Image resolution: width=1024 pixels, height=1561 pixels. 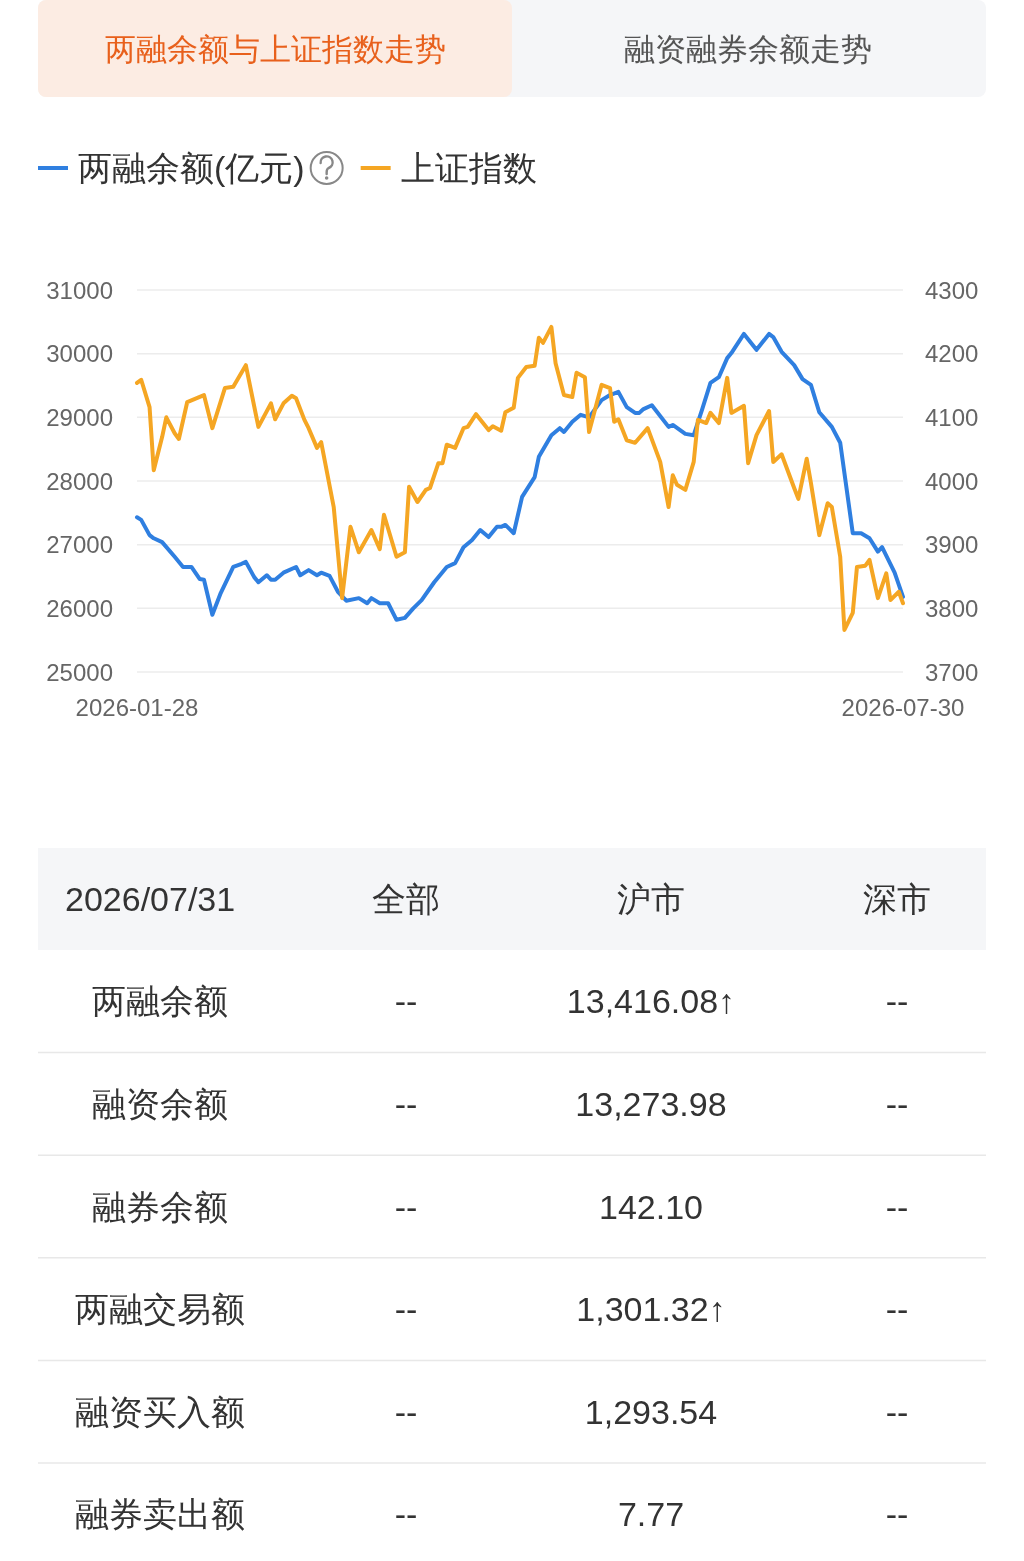 I want to click on category-label: 沪市, so click(x=651, y=899).